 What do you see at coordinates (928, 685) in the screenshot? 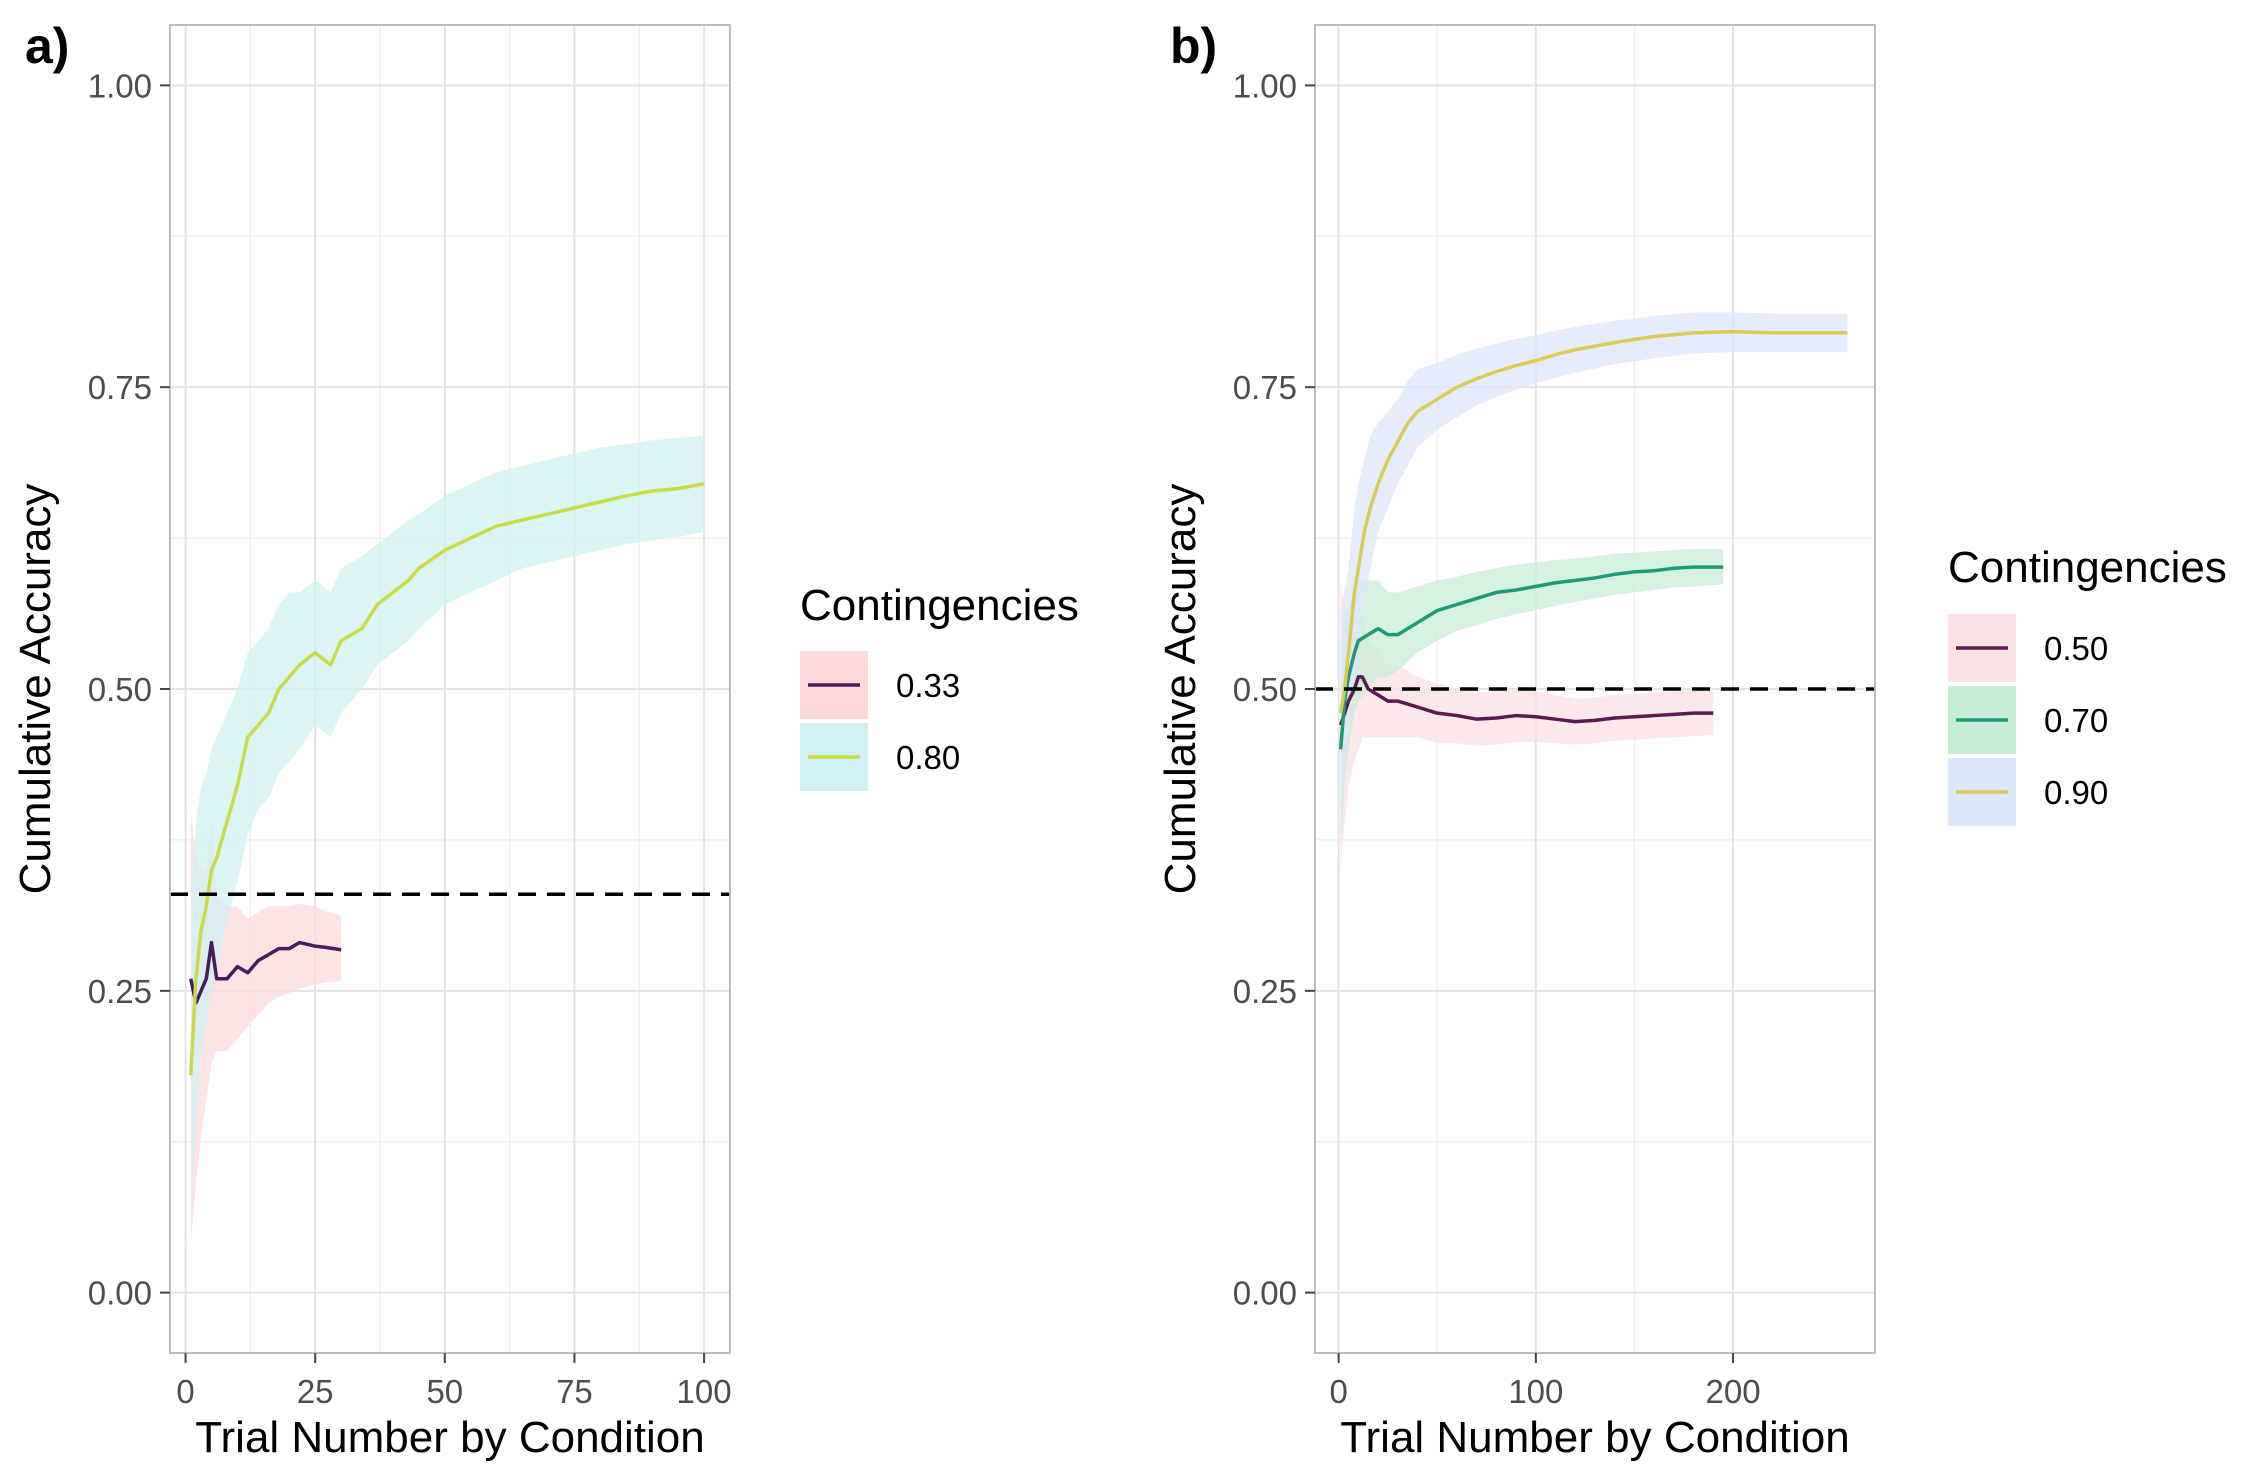
I see `legend-label: 0.33` at bounding box center [928, 685].